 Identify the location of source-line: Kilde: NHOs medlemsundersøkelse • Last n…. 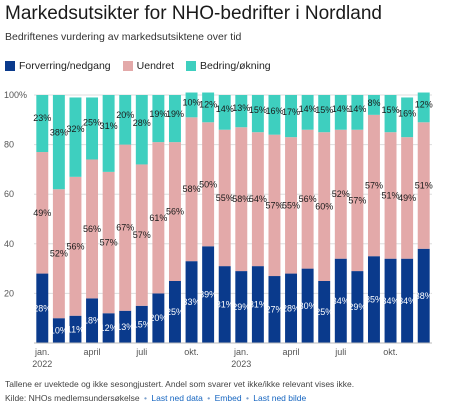
(155, 398).